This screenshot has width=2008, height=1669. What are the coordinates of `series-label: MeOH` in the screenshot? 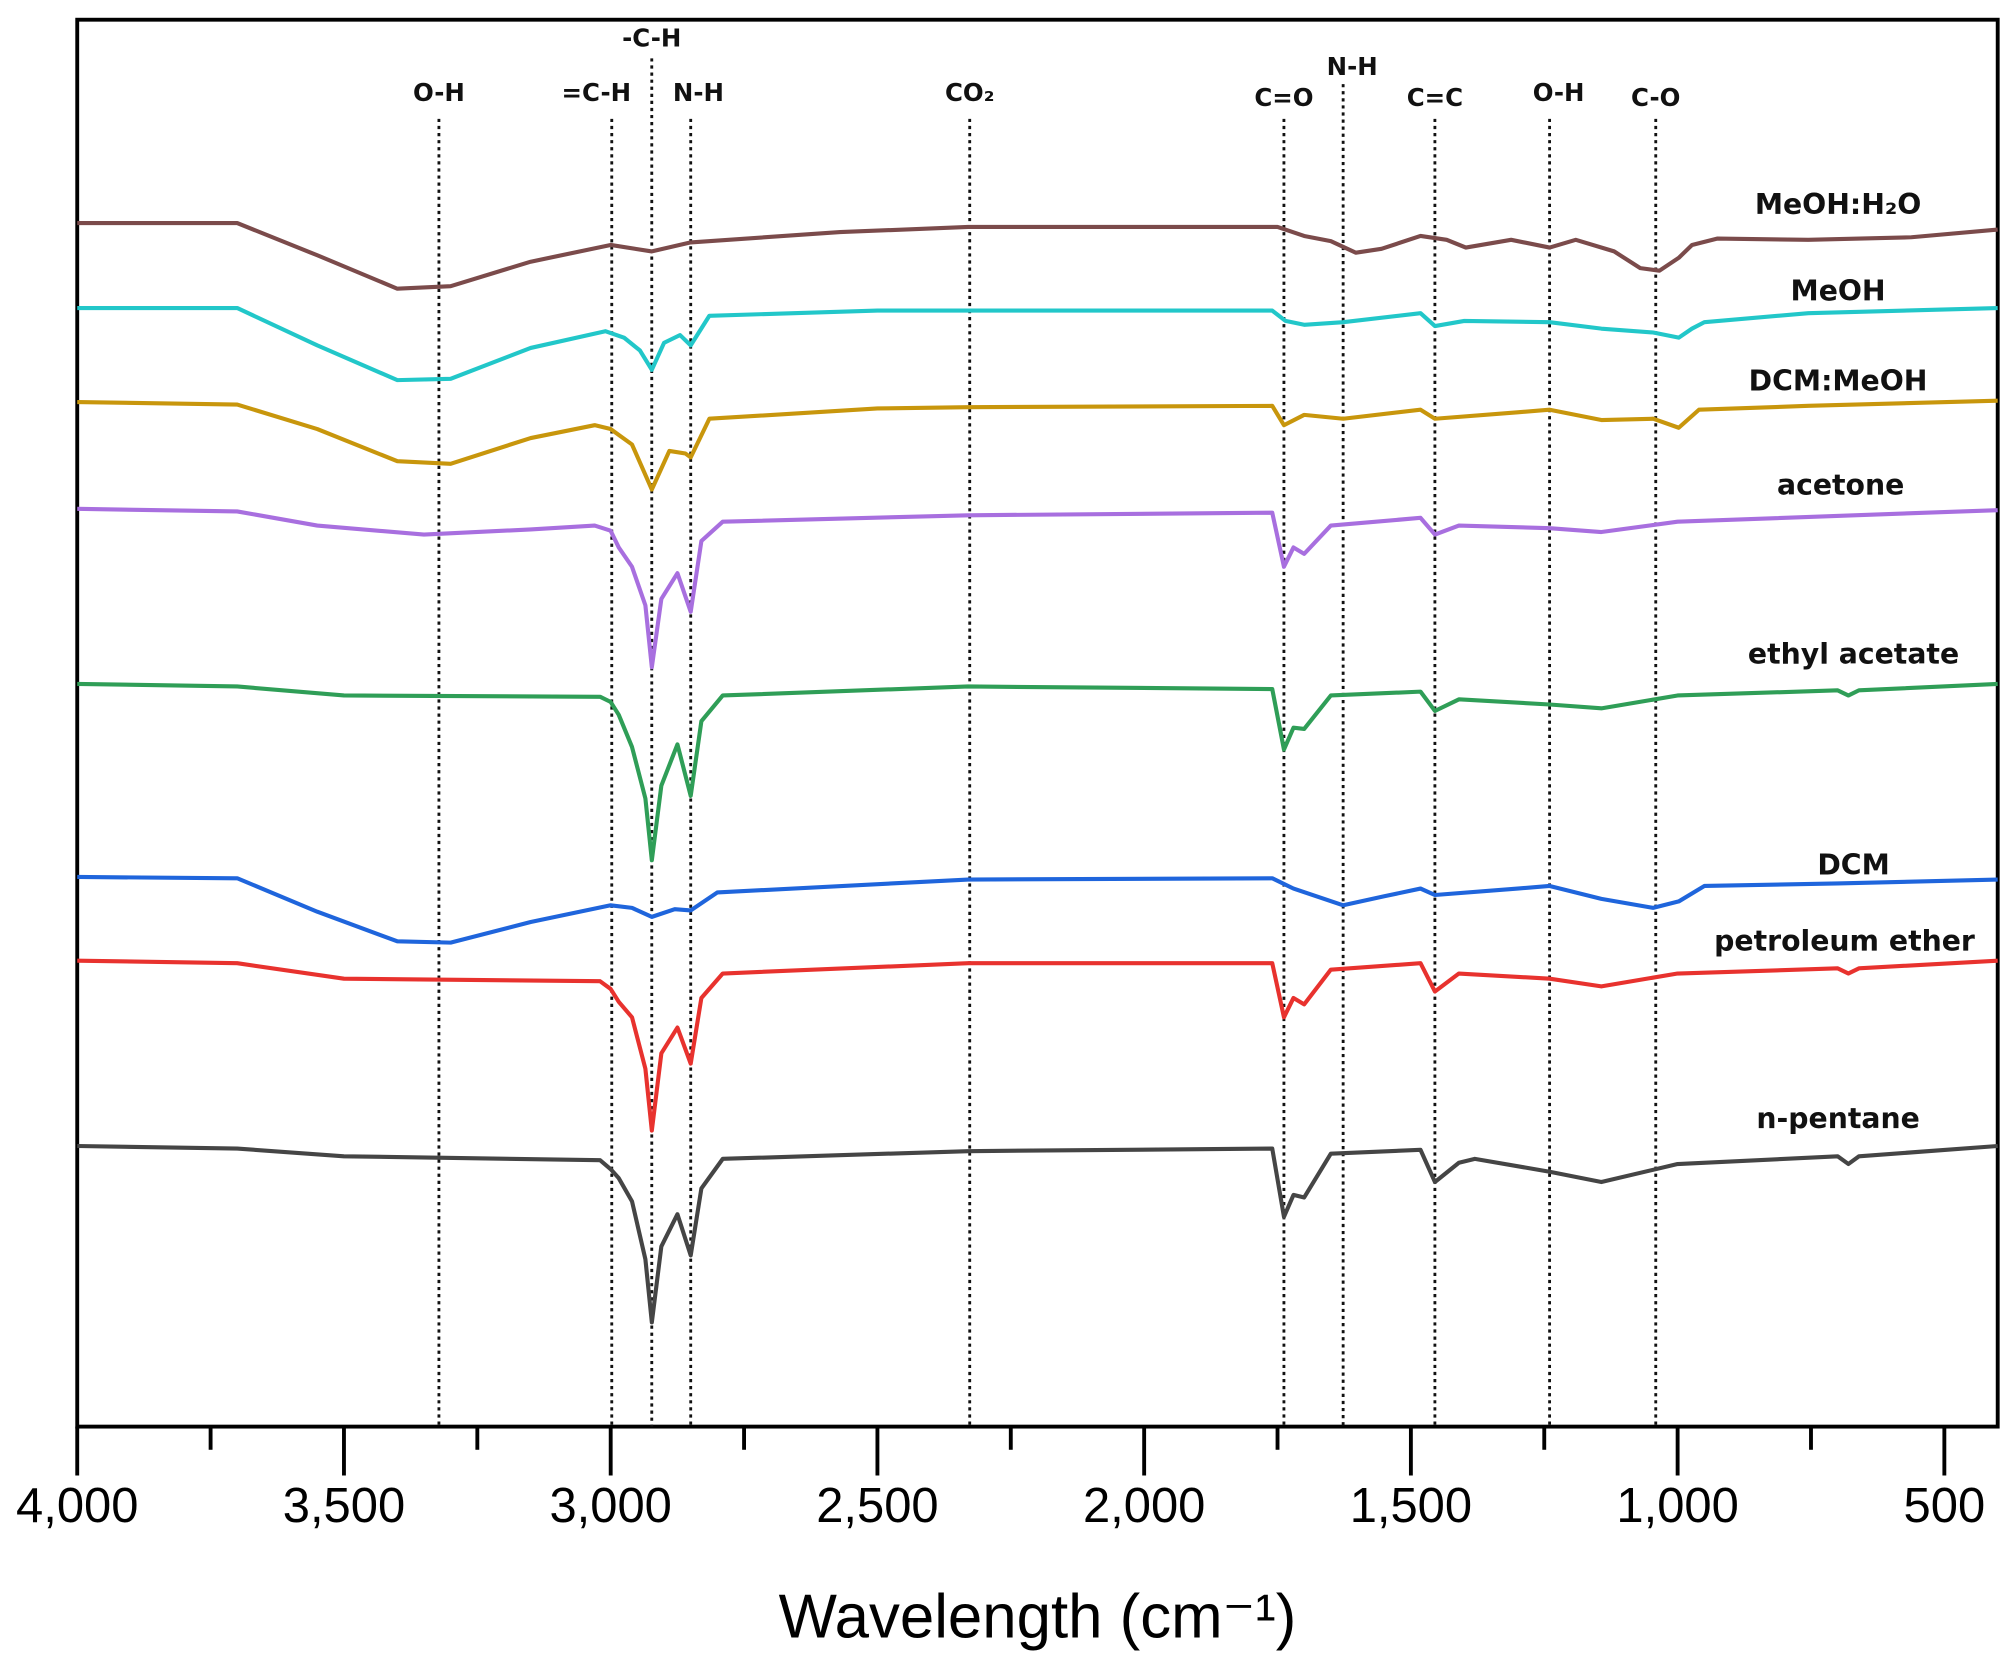 It's located at (1838, 290).